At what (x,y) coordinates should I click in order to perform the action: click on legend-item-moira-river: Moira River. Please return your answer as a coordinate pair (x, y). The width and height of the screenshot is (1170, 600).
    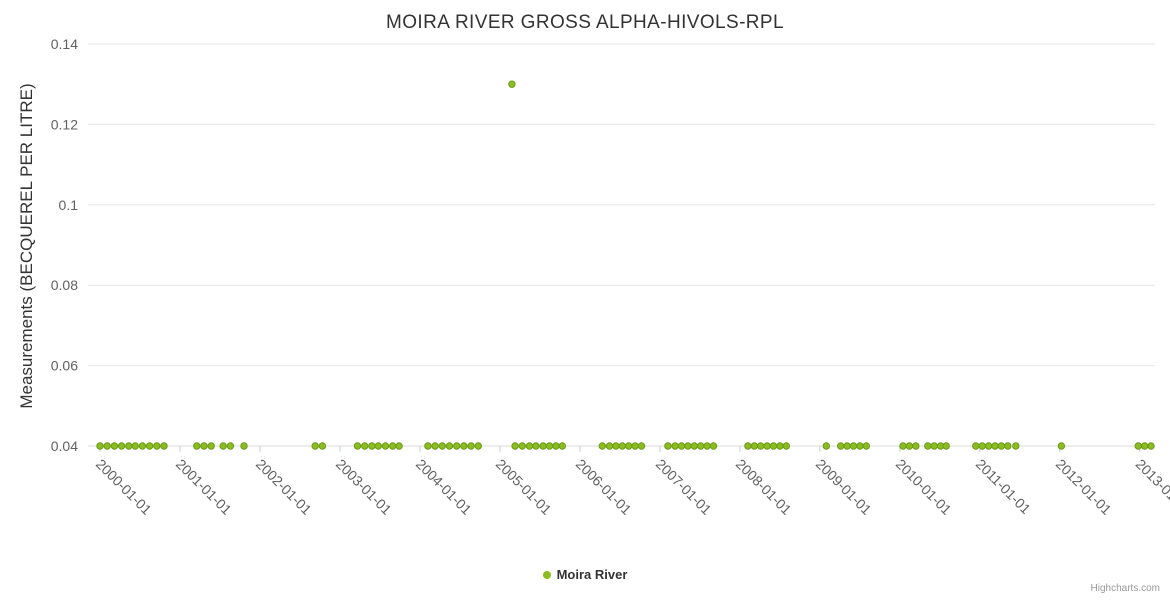
    Looking at the image, I should click on (585, 574).